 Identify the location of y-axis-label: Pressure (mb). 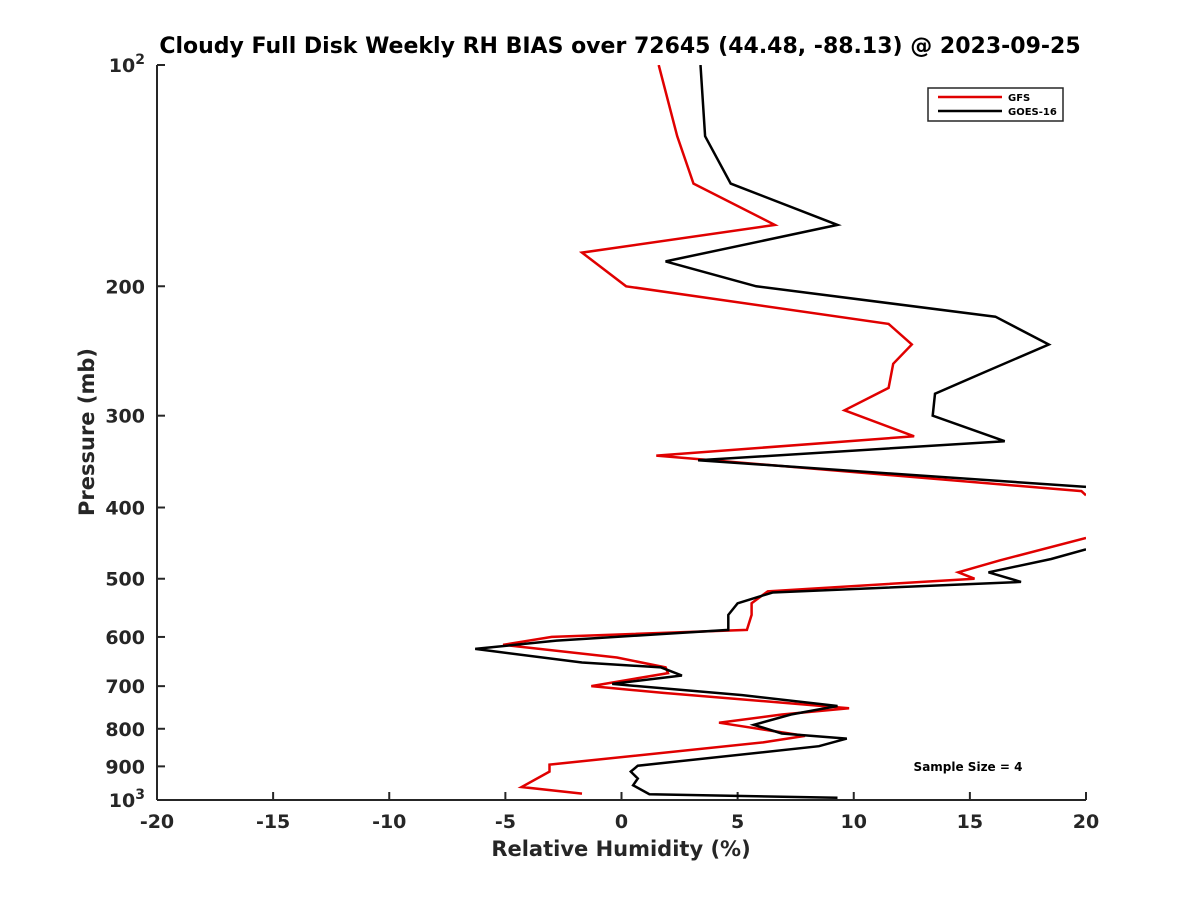
(87, 432).